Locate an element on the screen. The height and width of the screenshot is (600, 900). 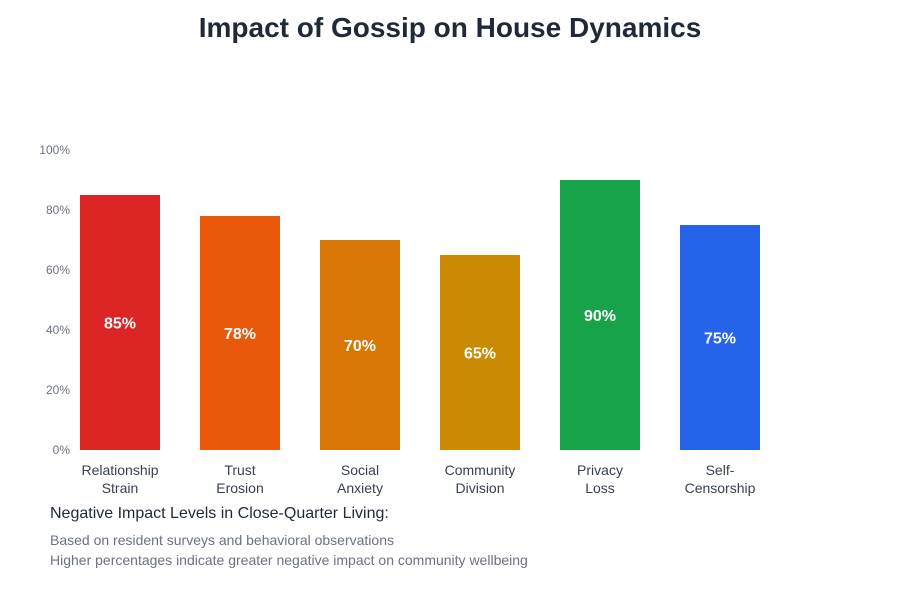
data-label: 65% is located at coordinates (480, 354).